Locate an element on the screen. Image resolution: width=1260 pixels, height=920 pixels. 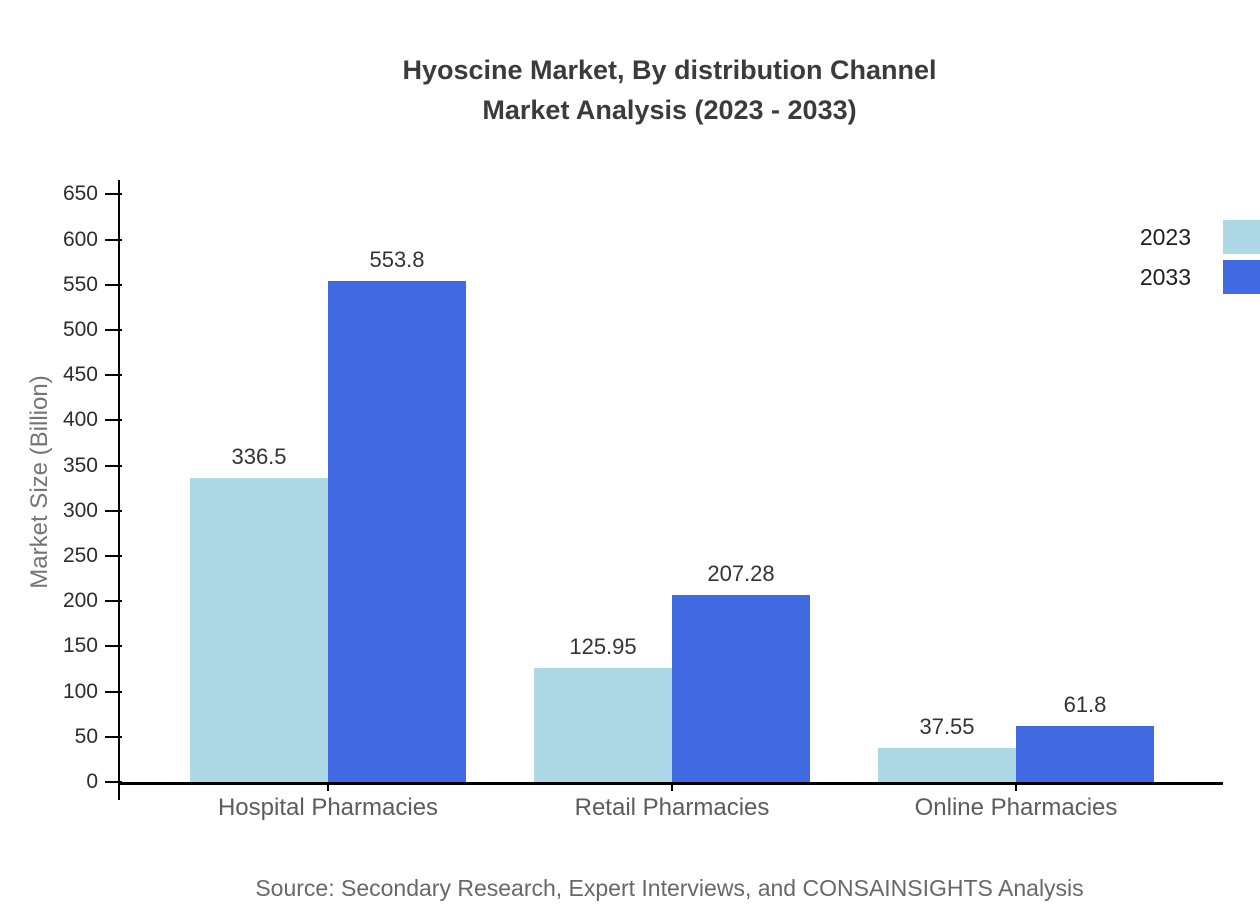
bar-2033-online-pharmacies is located at coordinates (1085, 754).